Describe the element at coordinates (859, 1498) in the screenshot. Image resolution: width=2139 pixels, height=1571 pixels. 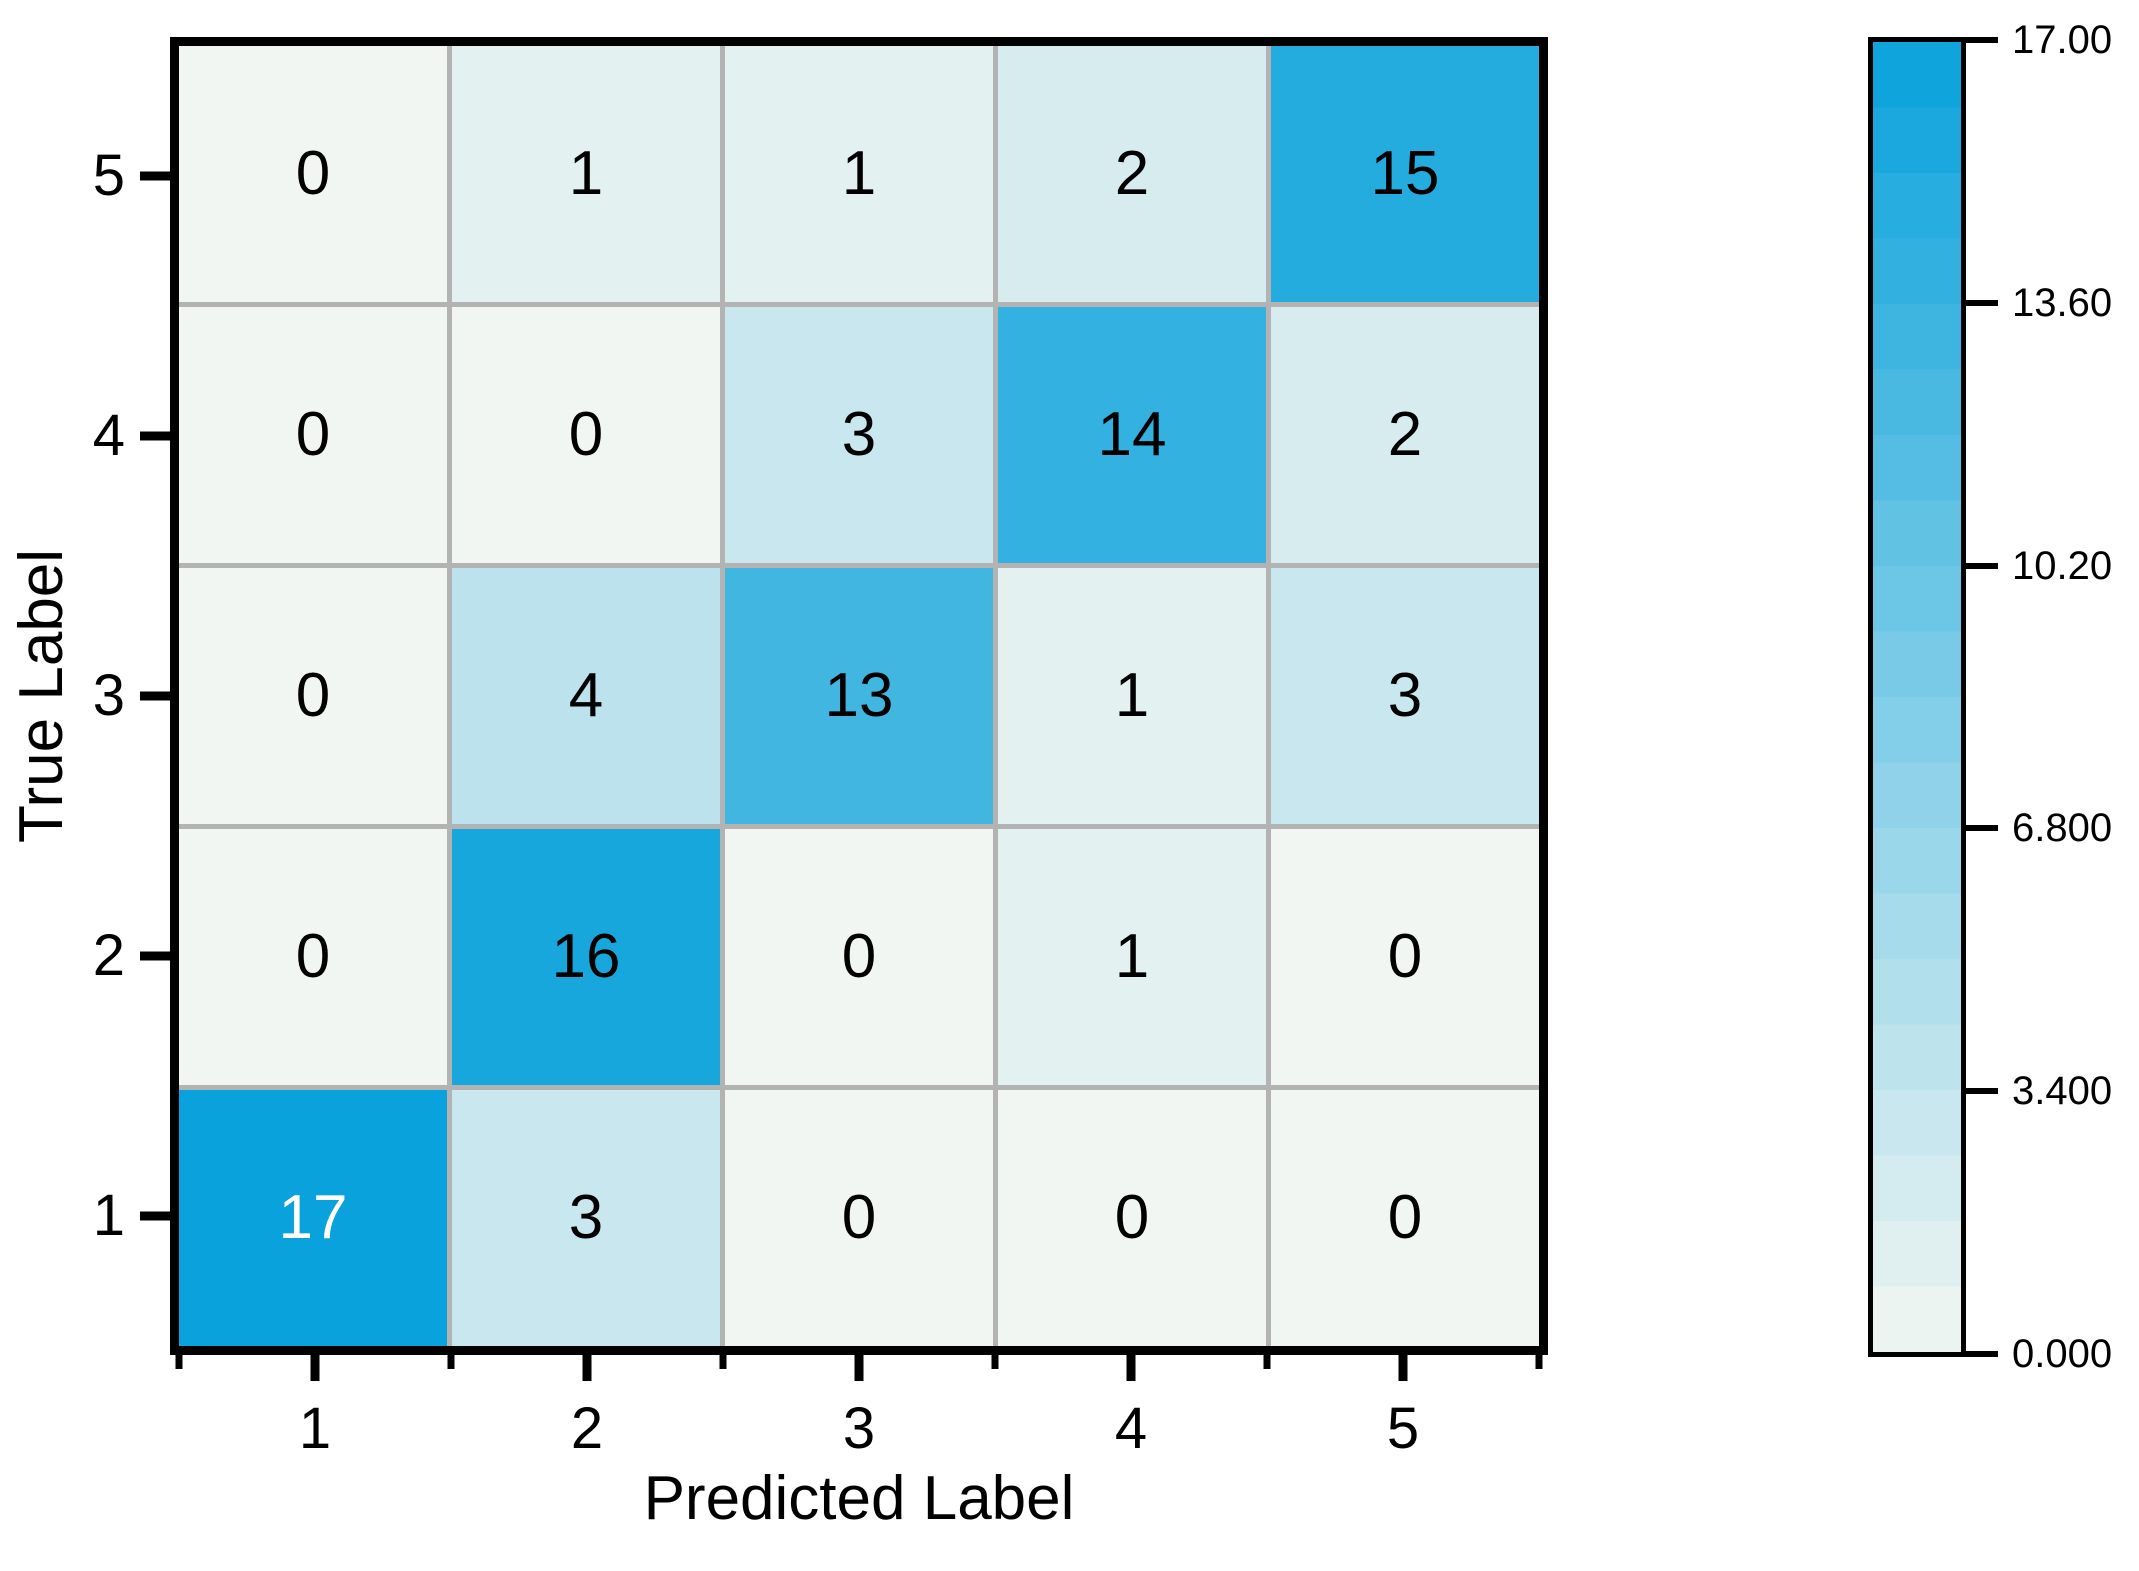
I see `x-axis-title: Predicted Label` at that location.